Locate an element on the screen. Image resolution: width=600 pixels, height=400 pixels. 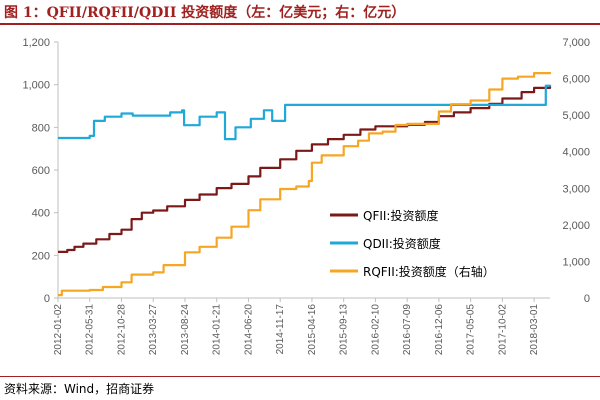
left-tick-label: 200 is located at coordinates (41, 256).